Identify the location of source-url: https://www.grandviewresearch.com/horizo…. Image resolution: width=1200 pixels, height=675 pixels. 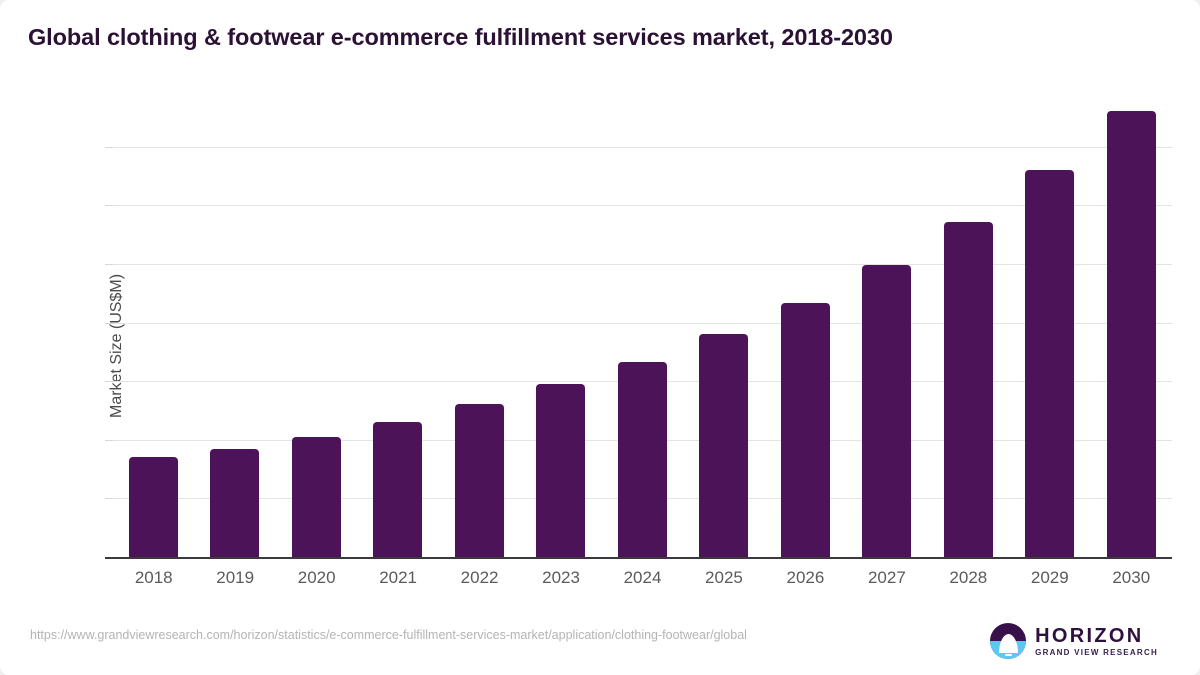
(388, 635).